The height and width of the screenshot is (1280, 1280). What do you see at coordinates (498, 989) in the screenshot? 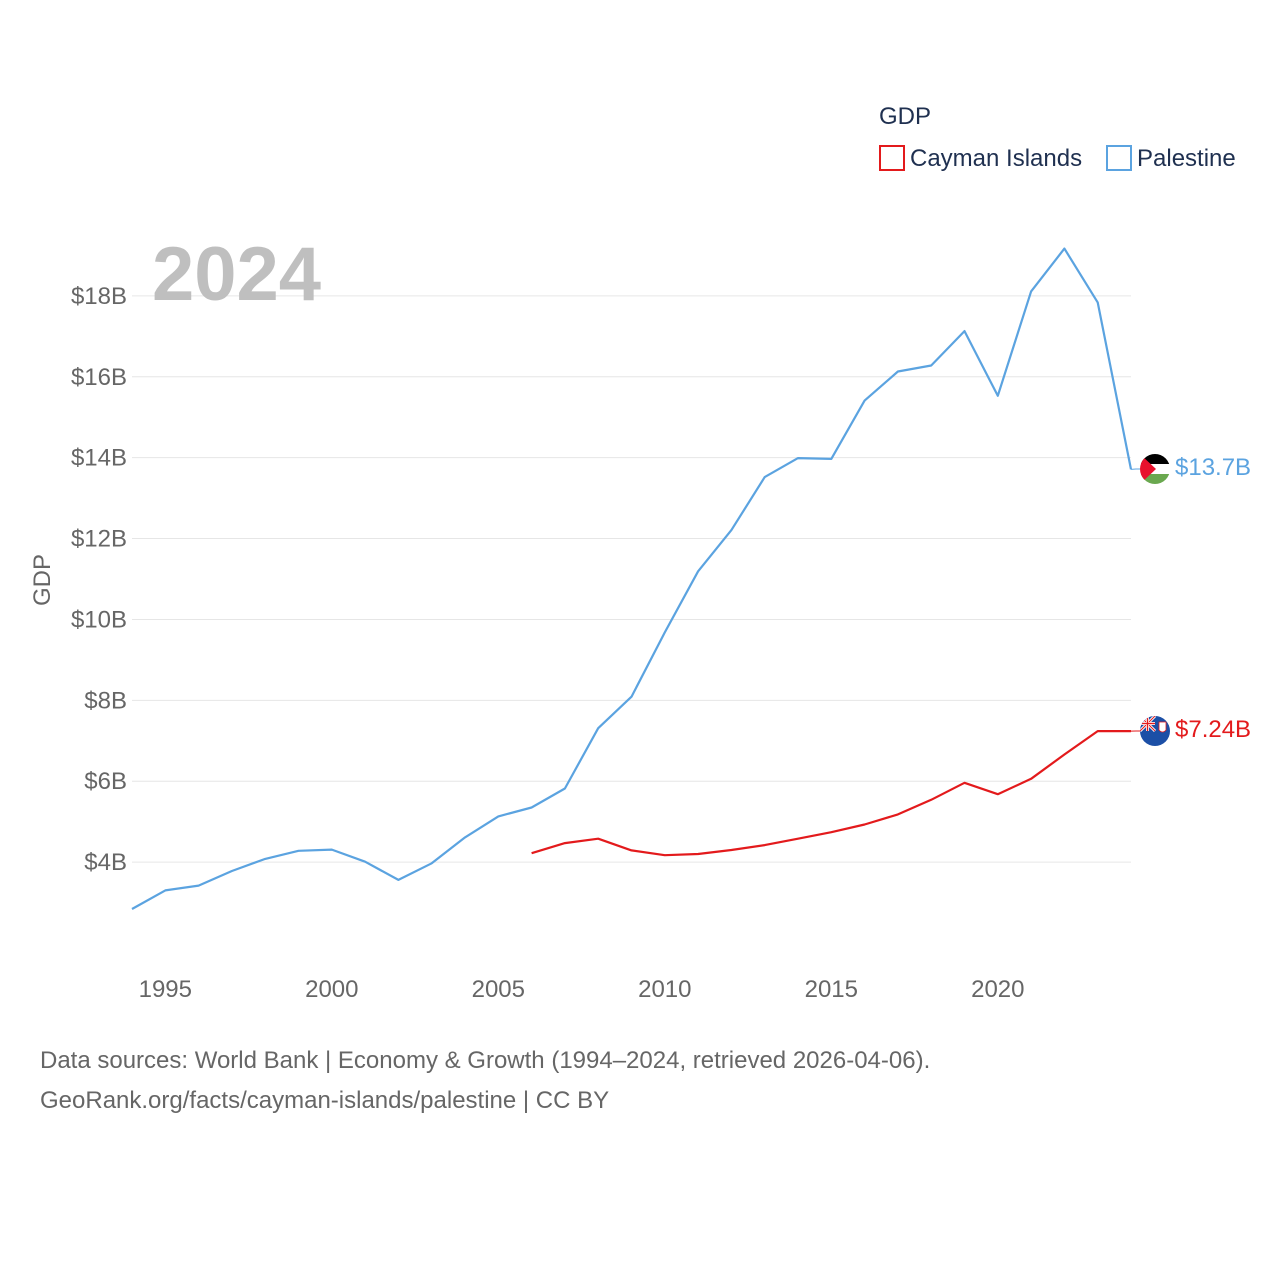
I see `x-tick-label: 2005` at bounding box center [498, 989].